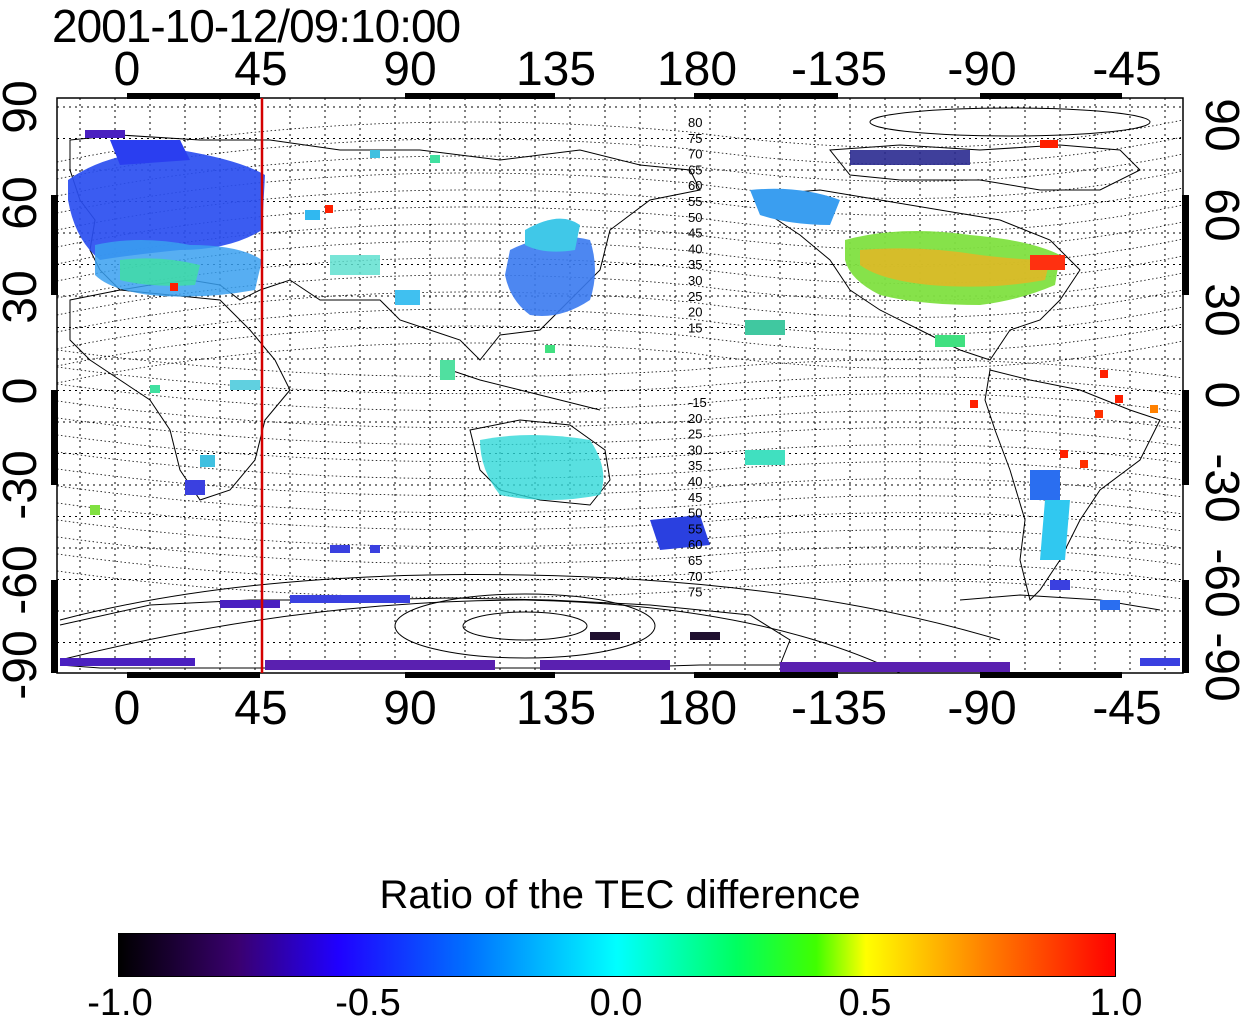 This screenshot has height=1024, width=1240. Describe the element at coordinates (839, 69) in the screenshot. I see `lon-label-top: -135` at that location.